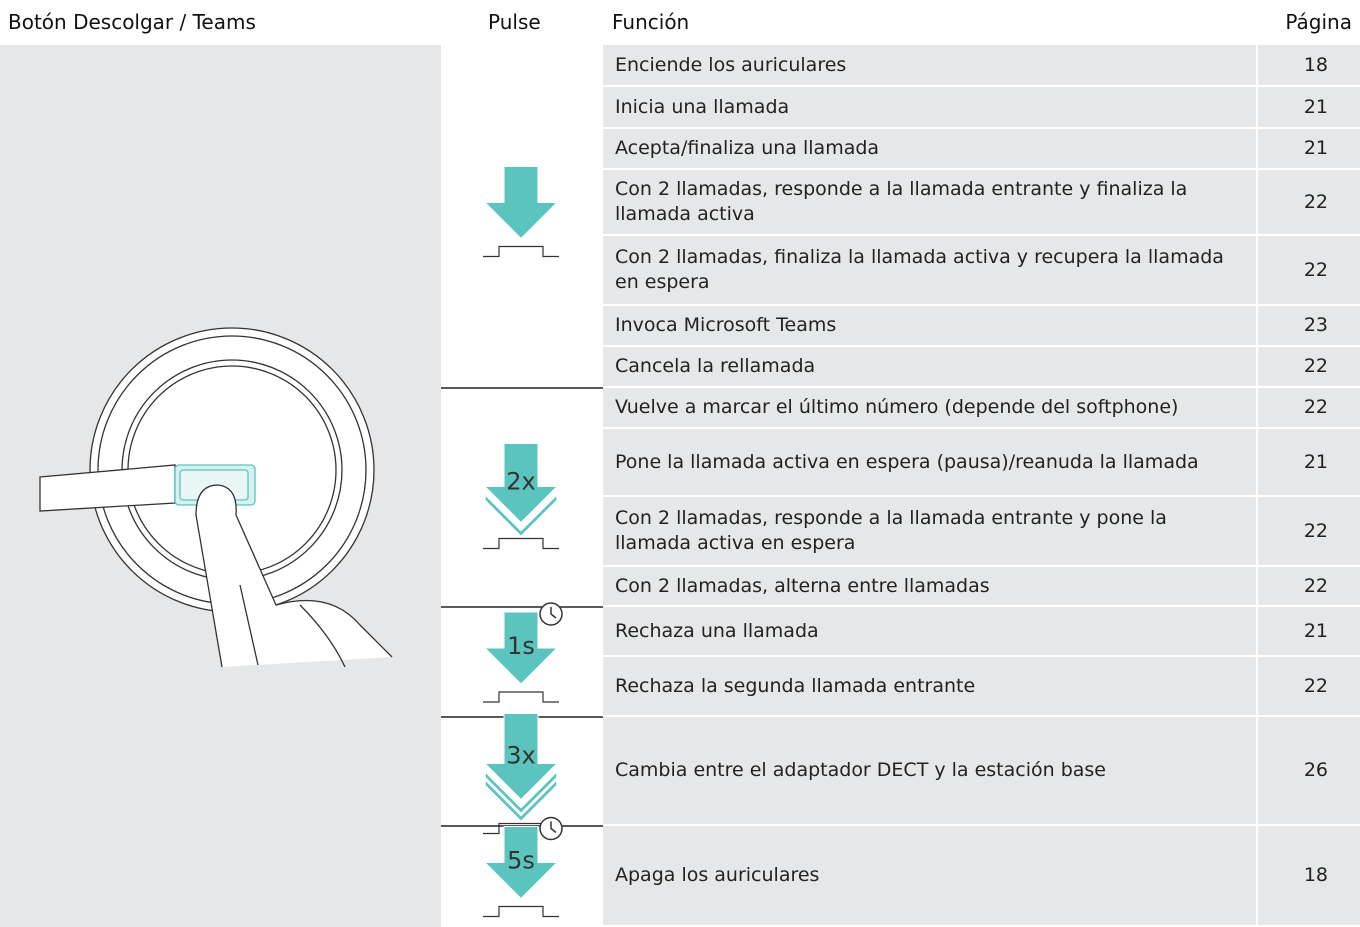 This screenshot has width=1360, height=927. Describe the element at coordinates (929, 366) in the screenshot. I see `function-cell: Cancela la rellamada` at that location.